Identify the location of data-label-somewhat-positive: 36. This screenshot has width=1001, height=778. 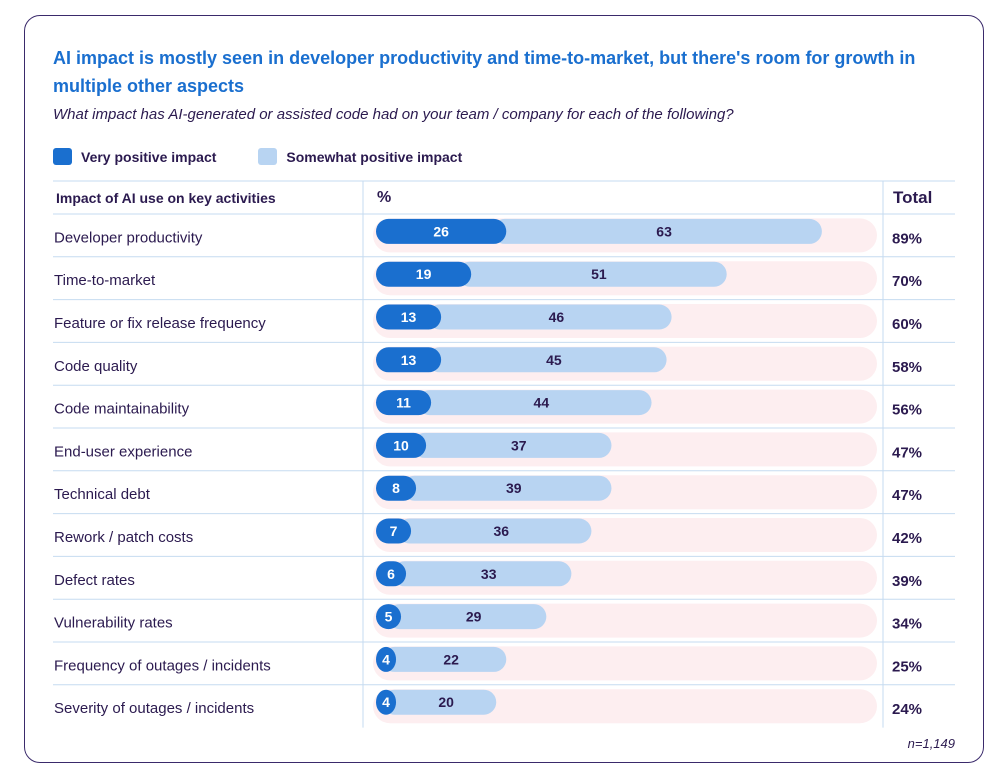
(501, 531).